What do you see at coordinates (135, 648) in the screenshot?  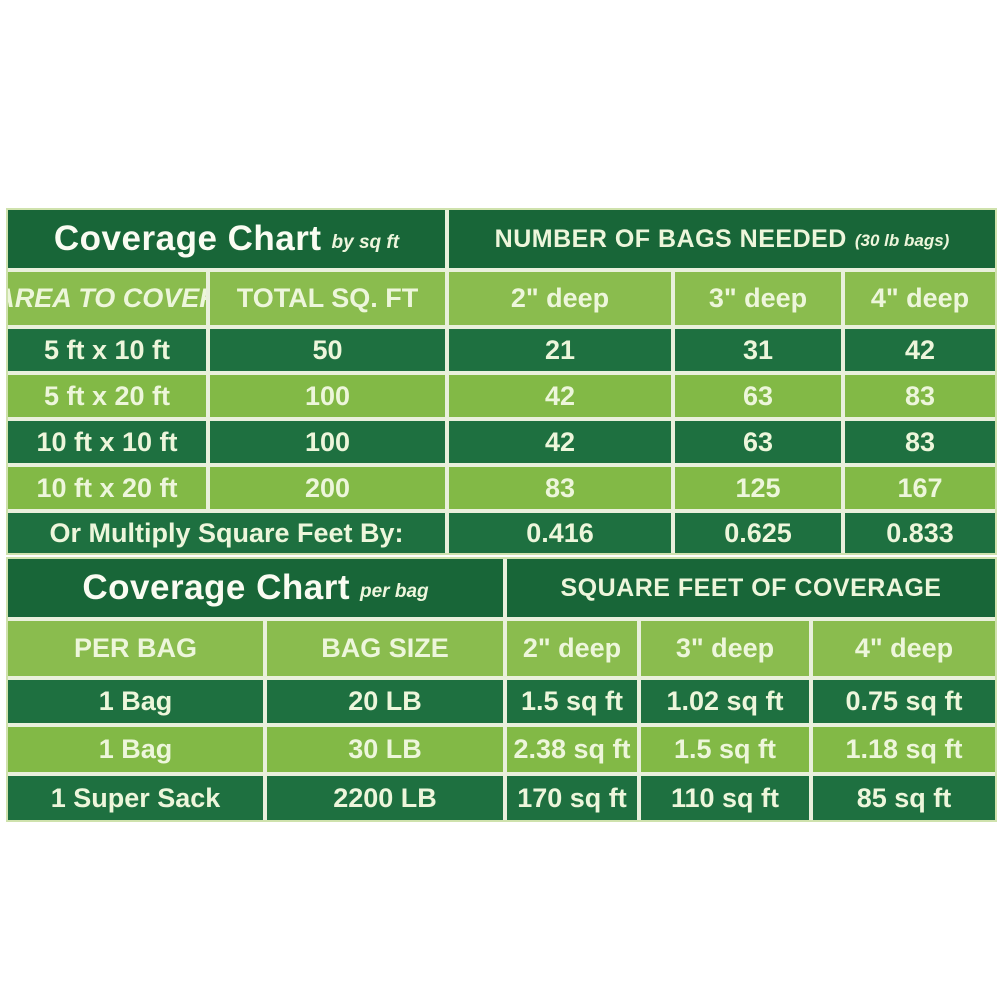 I see `column-header-per-bag: PER BAG` at bounding box center [135, 648].